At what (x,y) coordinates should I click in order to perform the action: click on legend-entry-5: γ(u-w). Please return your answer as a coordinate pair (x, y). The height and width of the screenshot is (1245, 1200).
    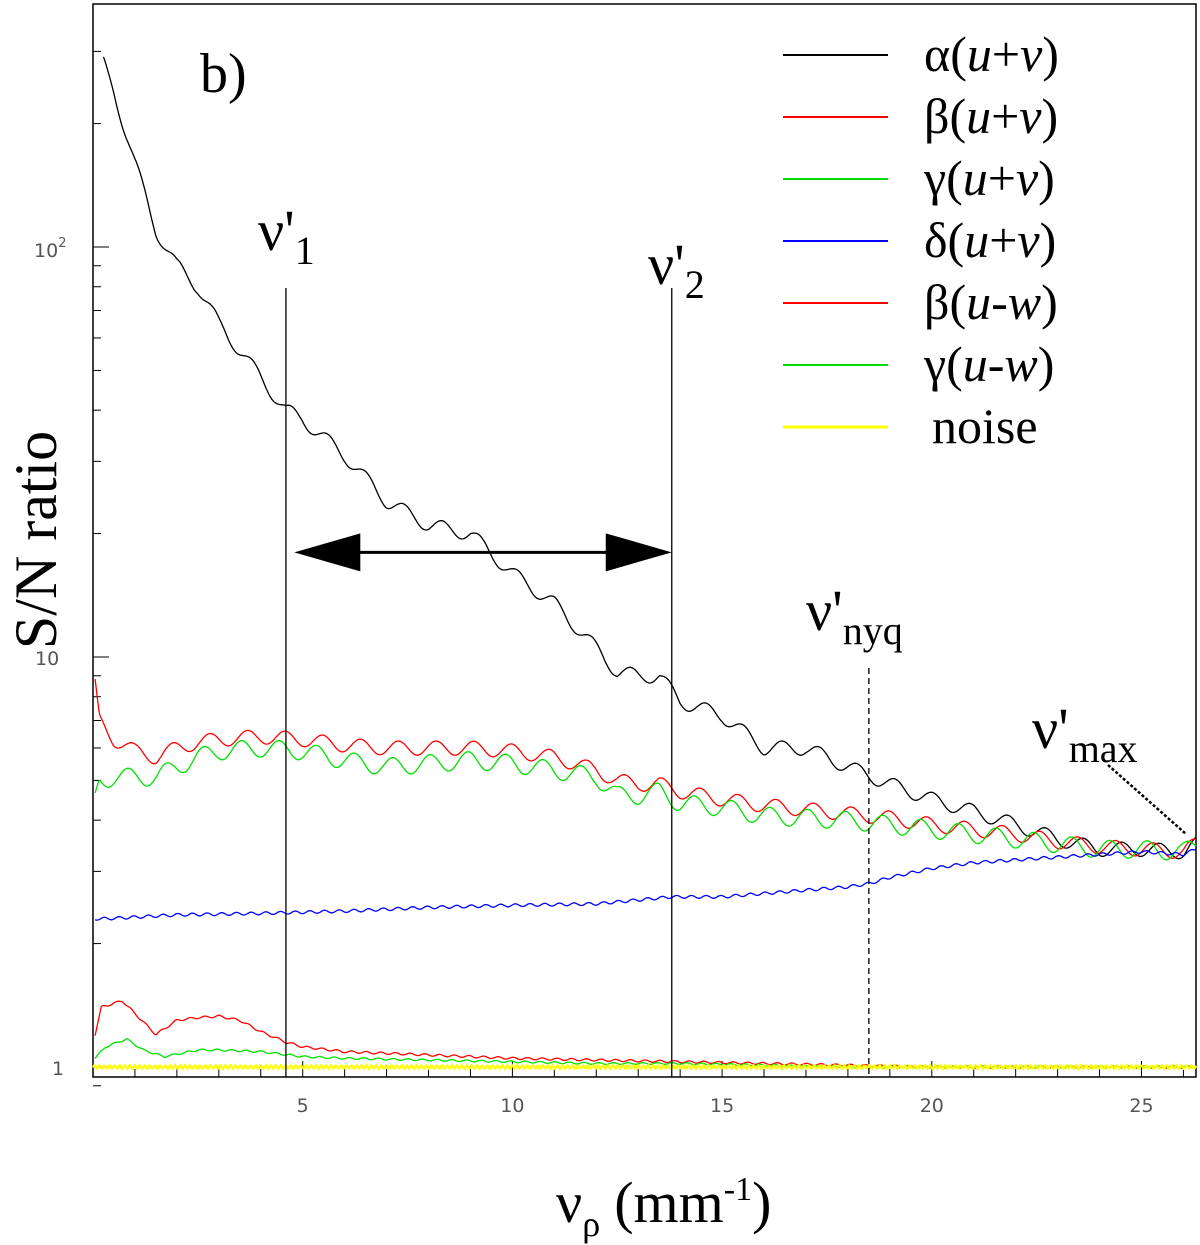
    Looking at the image, I should click on (918, 364).